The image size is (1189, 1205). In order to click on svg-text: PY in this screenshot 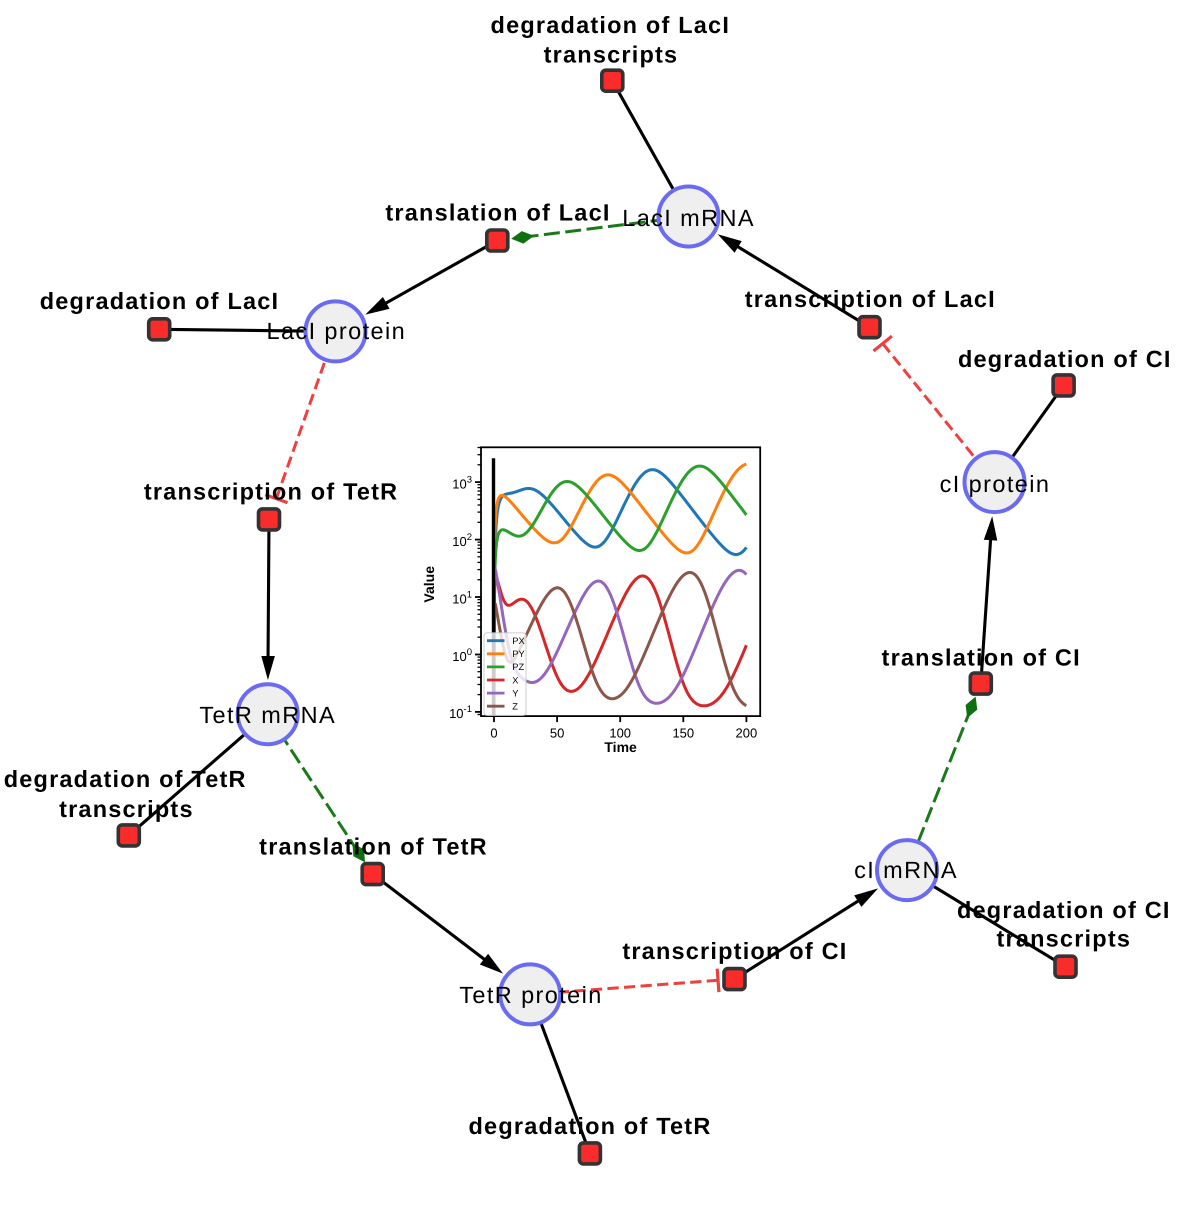, I will do `click(518, 654)`.